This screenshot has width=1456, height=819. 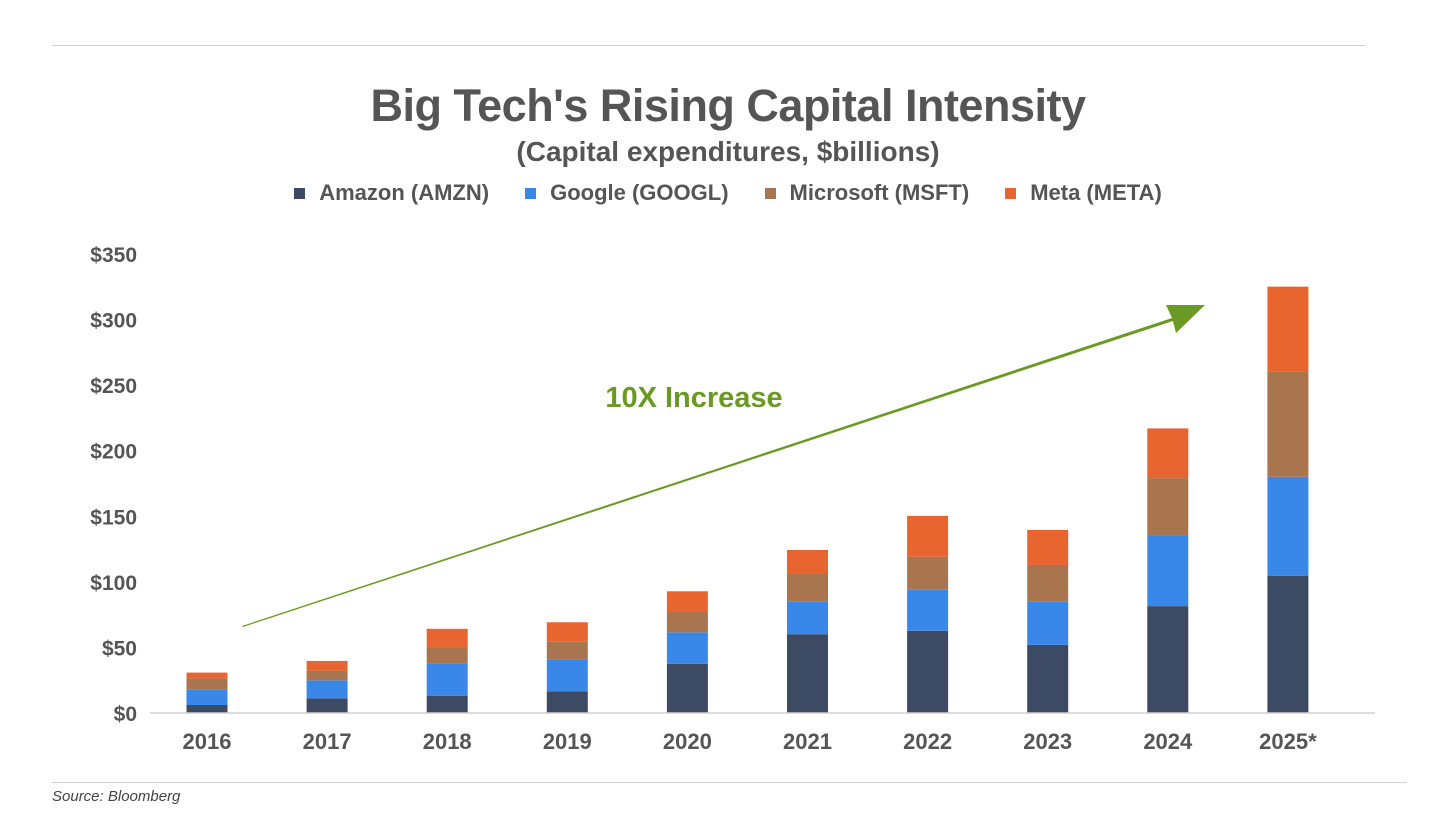 I want to click on x-tick-label: 2020, so click(x=687, y=741).